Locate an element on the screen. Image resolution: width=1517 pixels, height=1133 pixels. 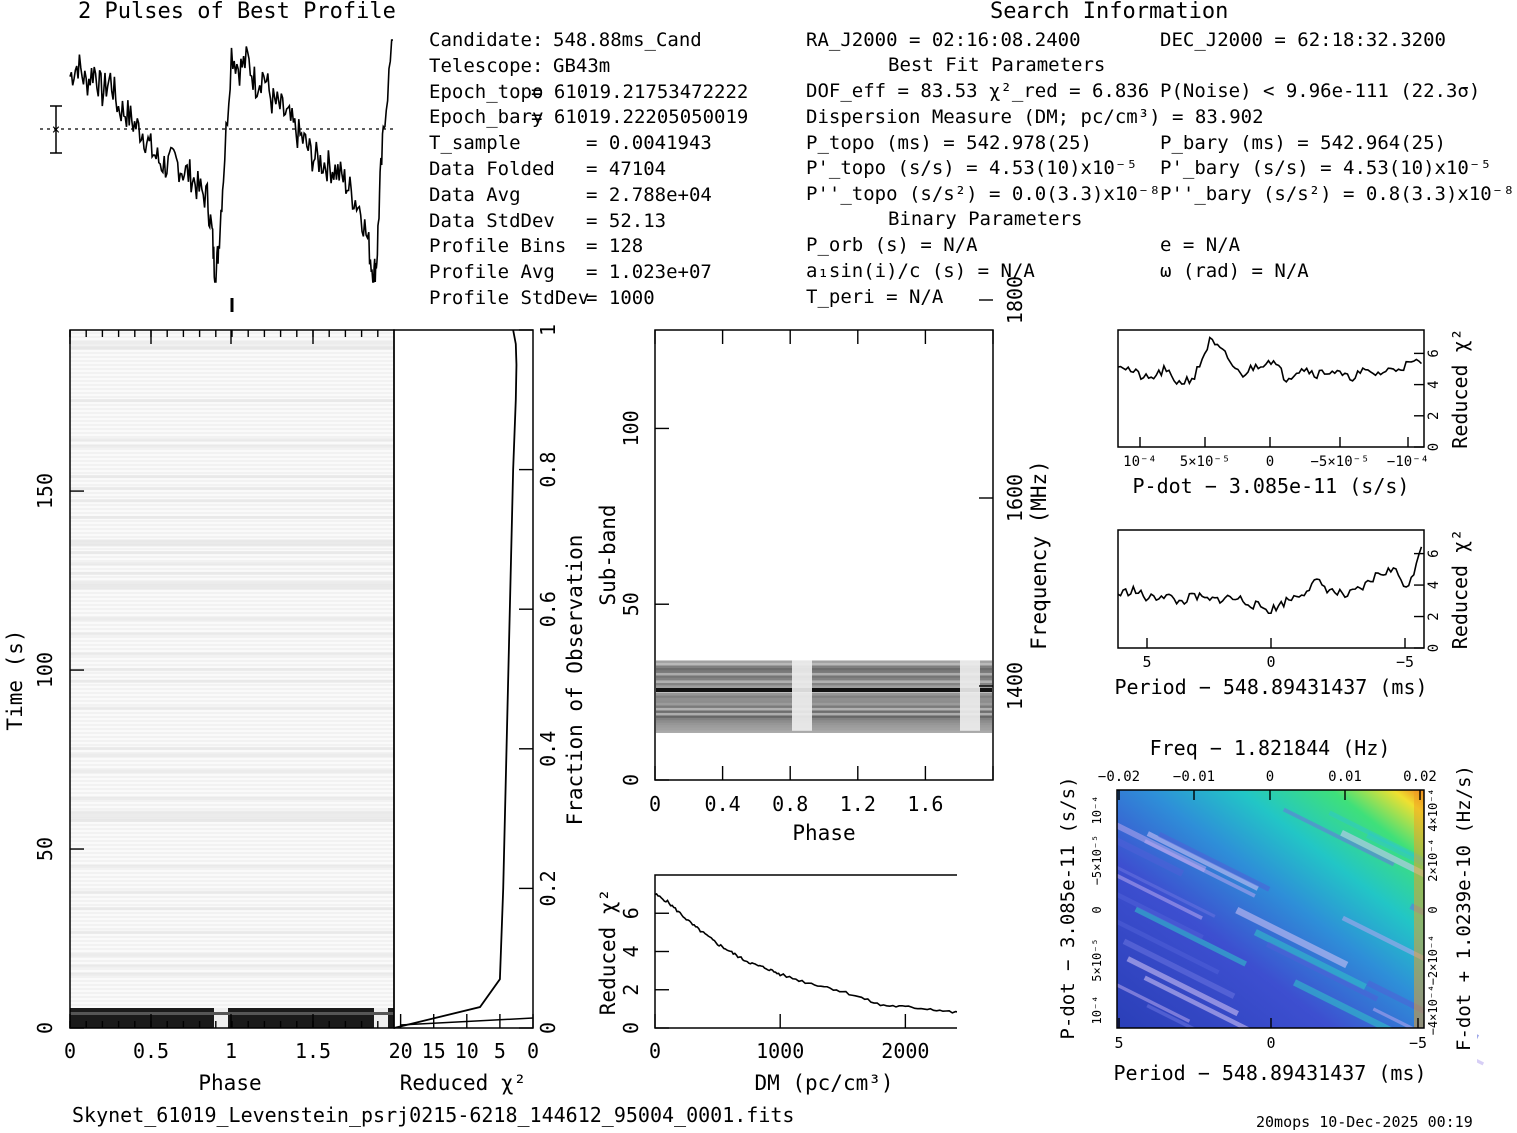
search-info-title: Search Information is located at coordinates (1109, 12).